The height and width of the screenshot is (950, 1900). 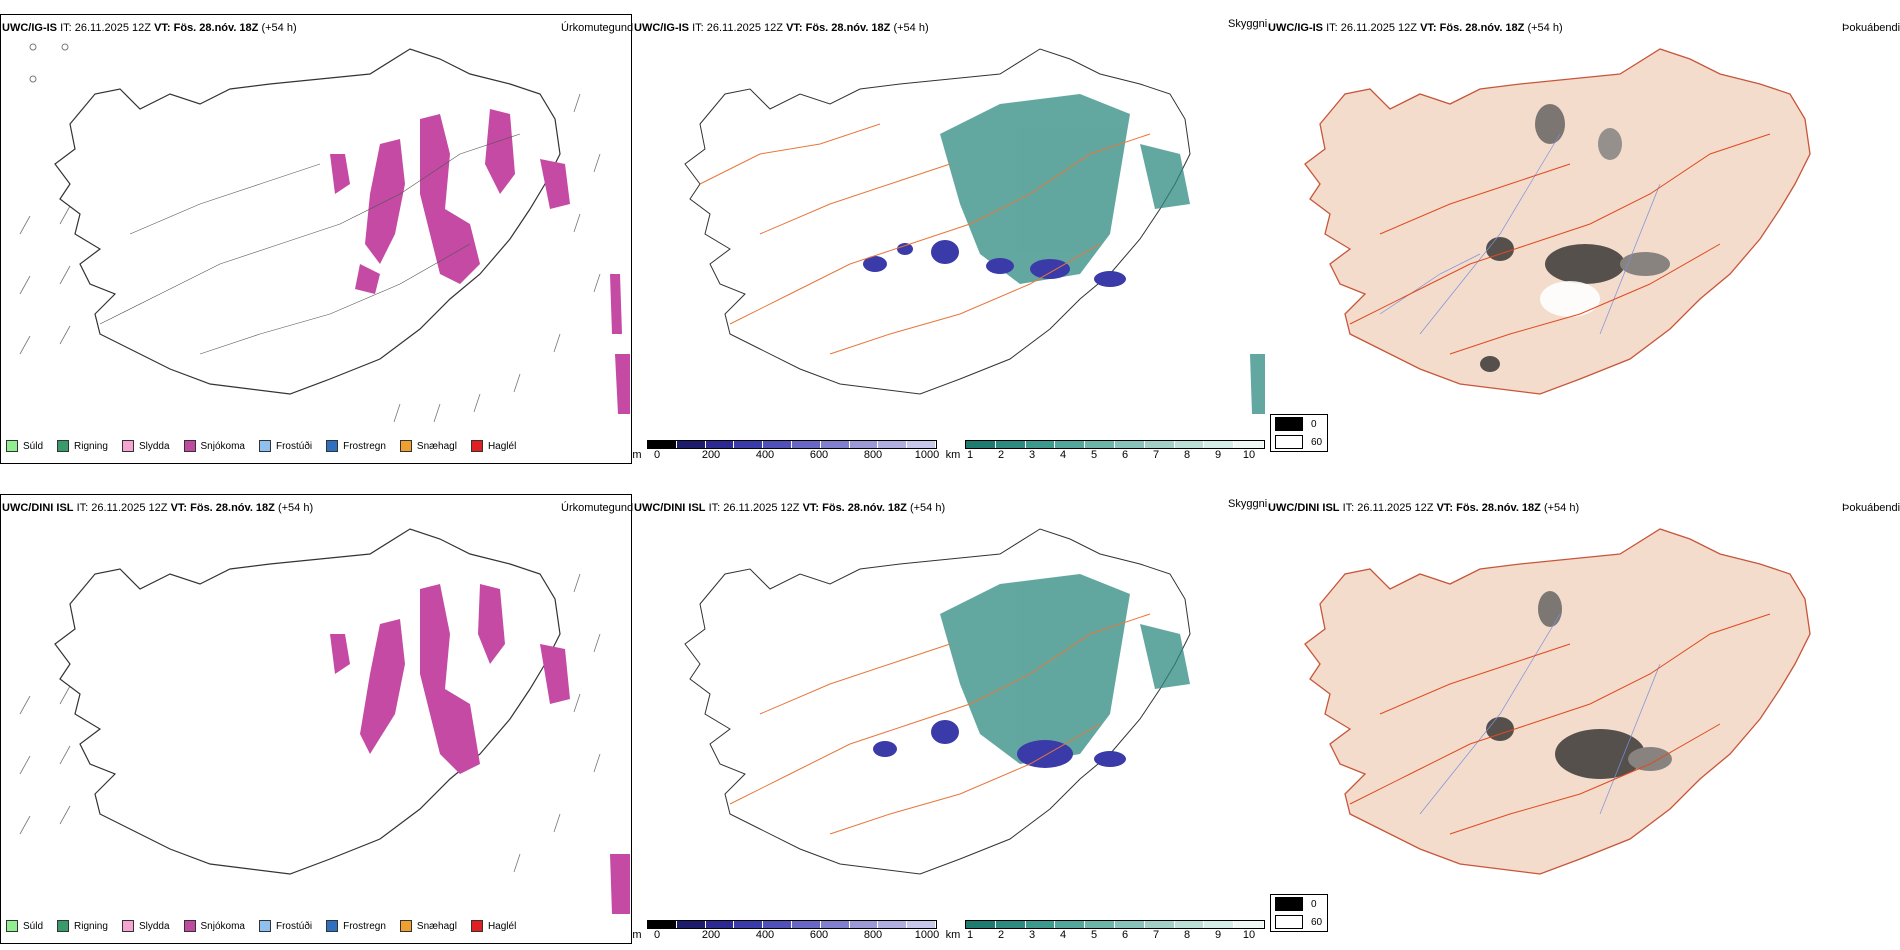 I want to click on station-markers, so click(x=49, y=63).